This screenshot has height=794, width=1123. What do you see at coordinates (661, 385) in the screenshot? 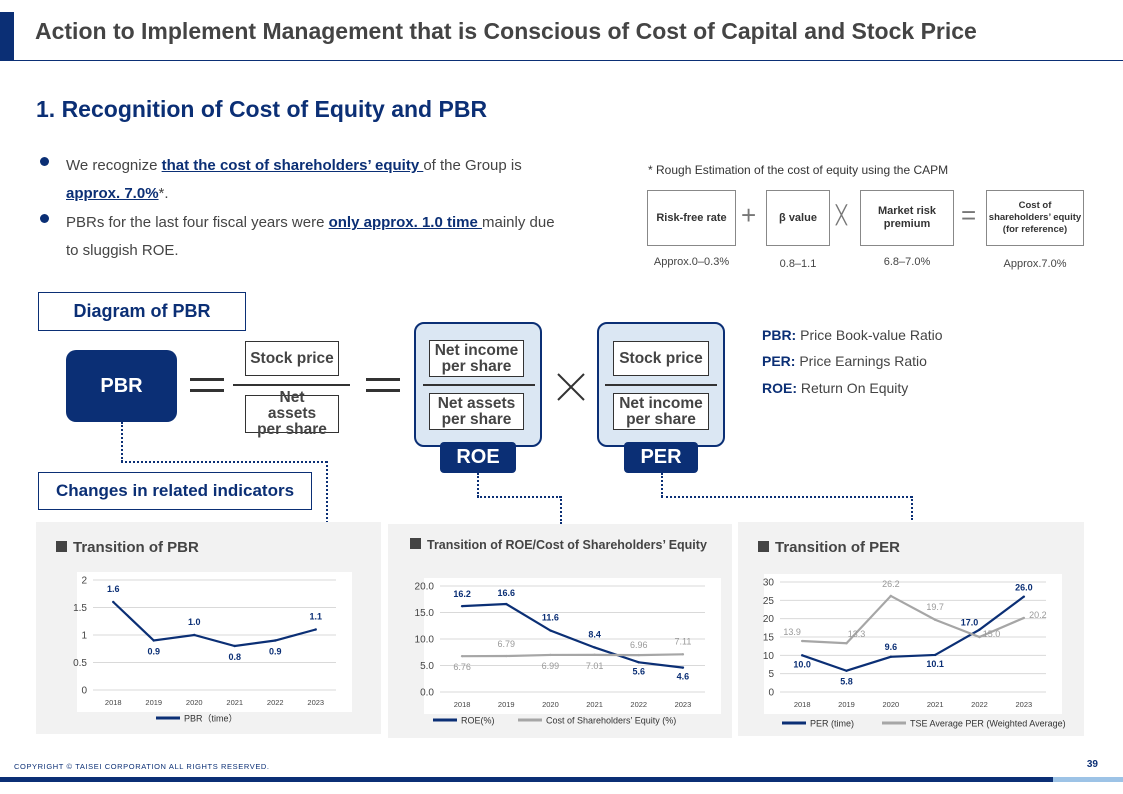
I see `fraction-bar` at bounding box center [661, 385].